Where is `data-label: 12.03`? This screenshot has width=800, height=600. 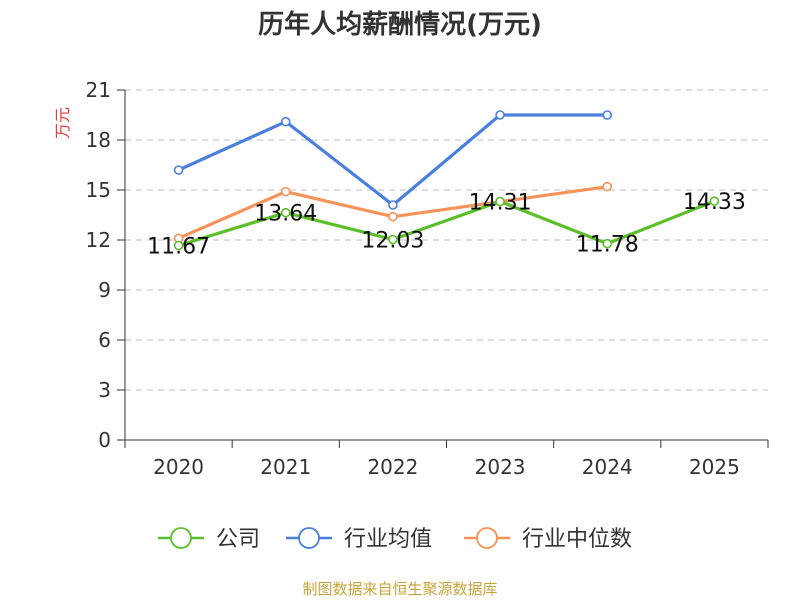
data-label: 12.03 is located at coordinates (392, 241).